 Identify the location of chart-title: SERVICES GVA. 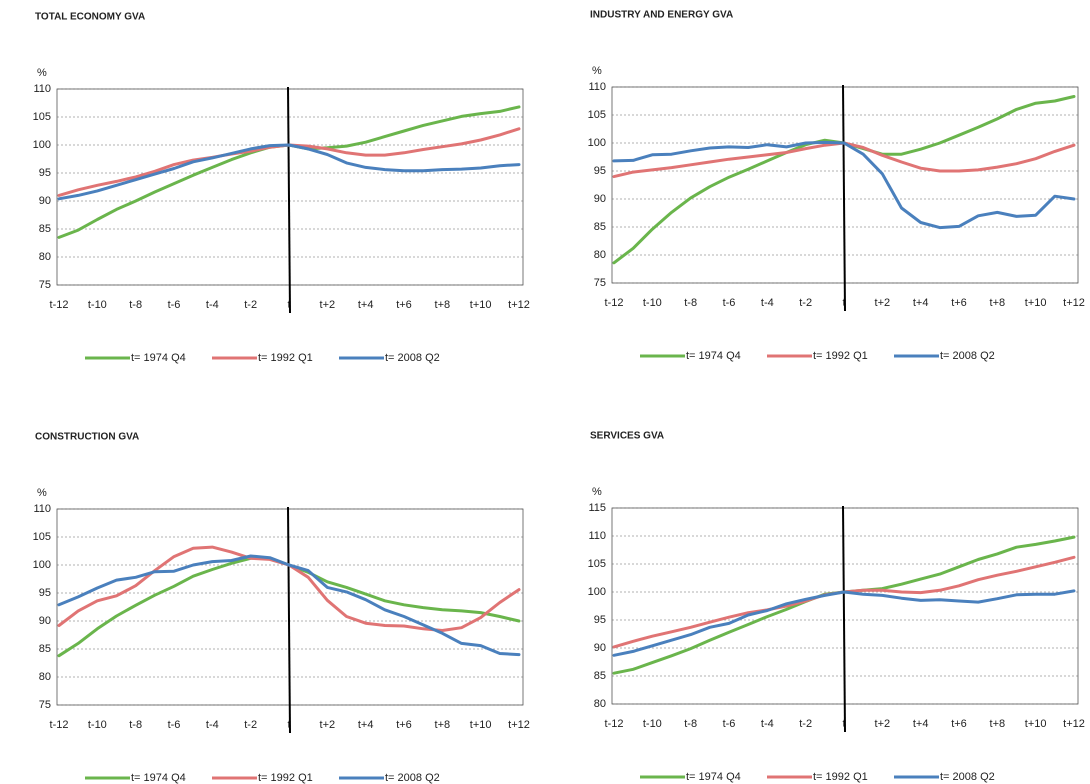
(627, 436).